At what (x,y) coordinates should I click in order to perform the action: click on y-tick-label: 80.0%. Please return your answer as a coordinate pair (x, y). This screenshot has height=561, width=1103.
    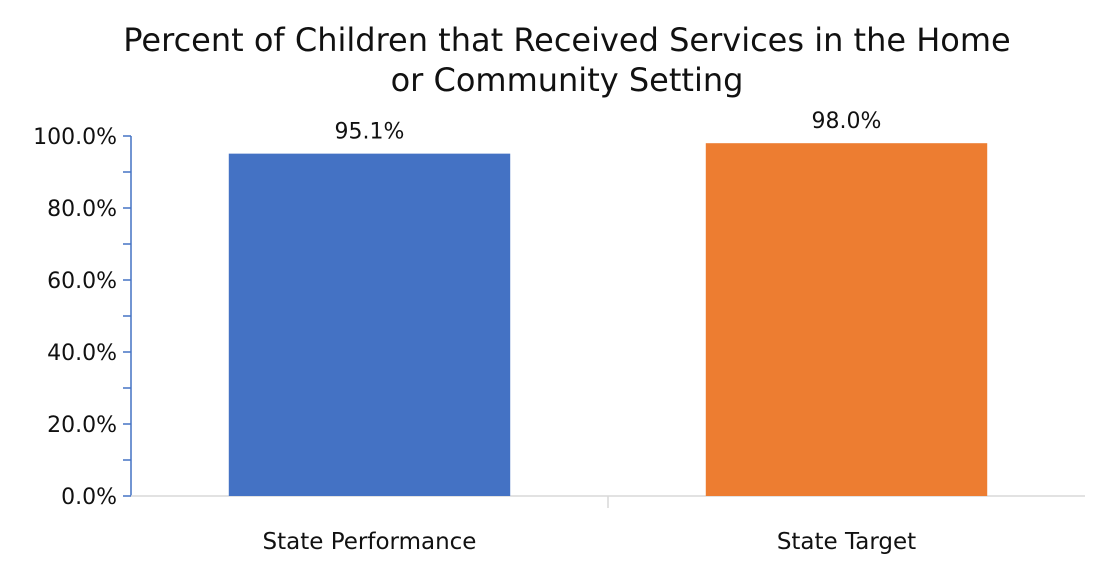
    Looking at the image, I should click on (82, 209).